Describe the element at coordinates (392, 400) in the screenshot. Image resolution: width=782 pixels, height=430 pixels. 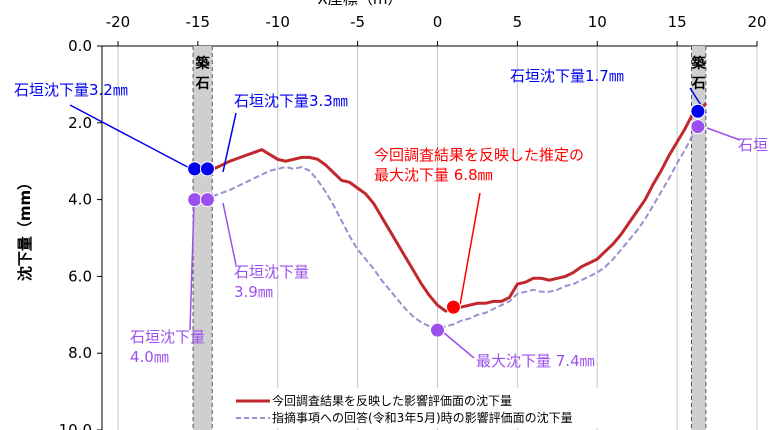
I see `legend-label-current: 今回調査結果を反映した影響評価面の沈下量` at that location.